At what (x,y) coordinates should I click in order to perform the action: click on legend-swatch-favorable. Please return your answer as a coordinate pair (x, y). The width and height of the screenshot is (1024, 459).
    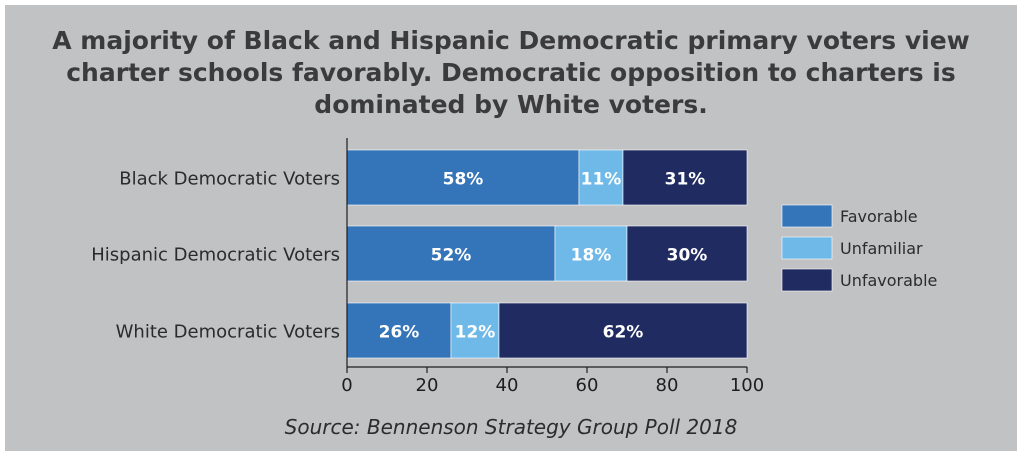
    Looking at the image, I should click on (807, 216).